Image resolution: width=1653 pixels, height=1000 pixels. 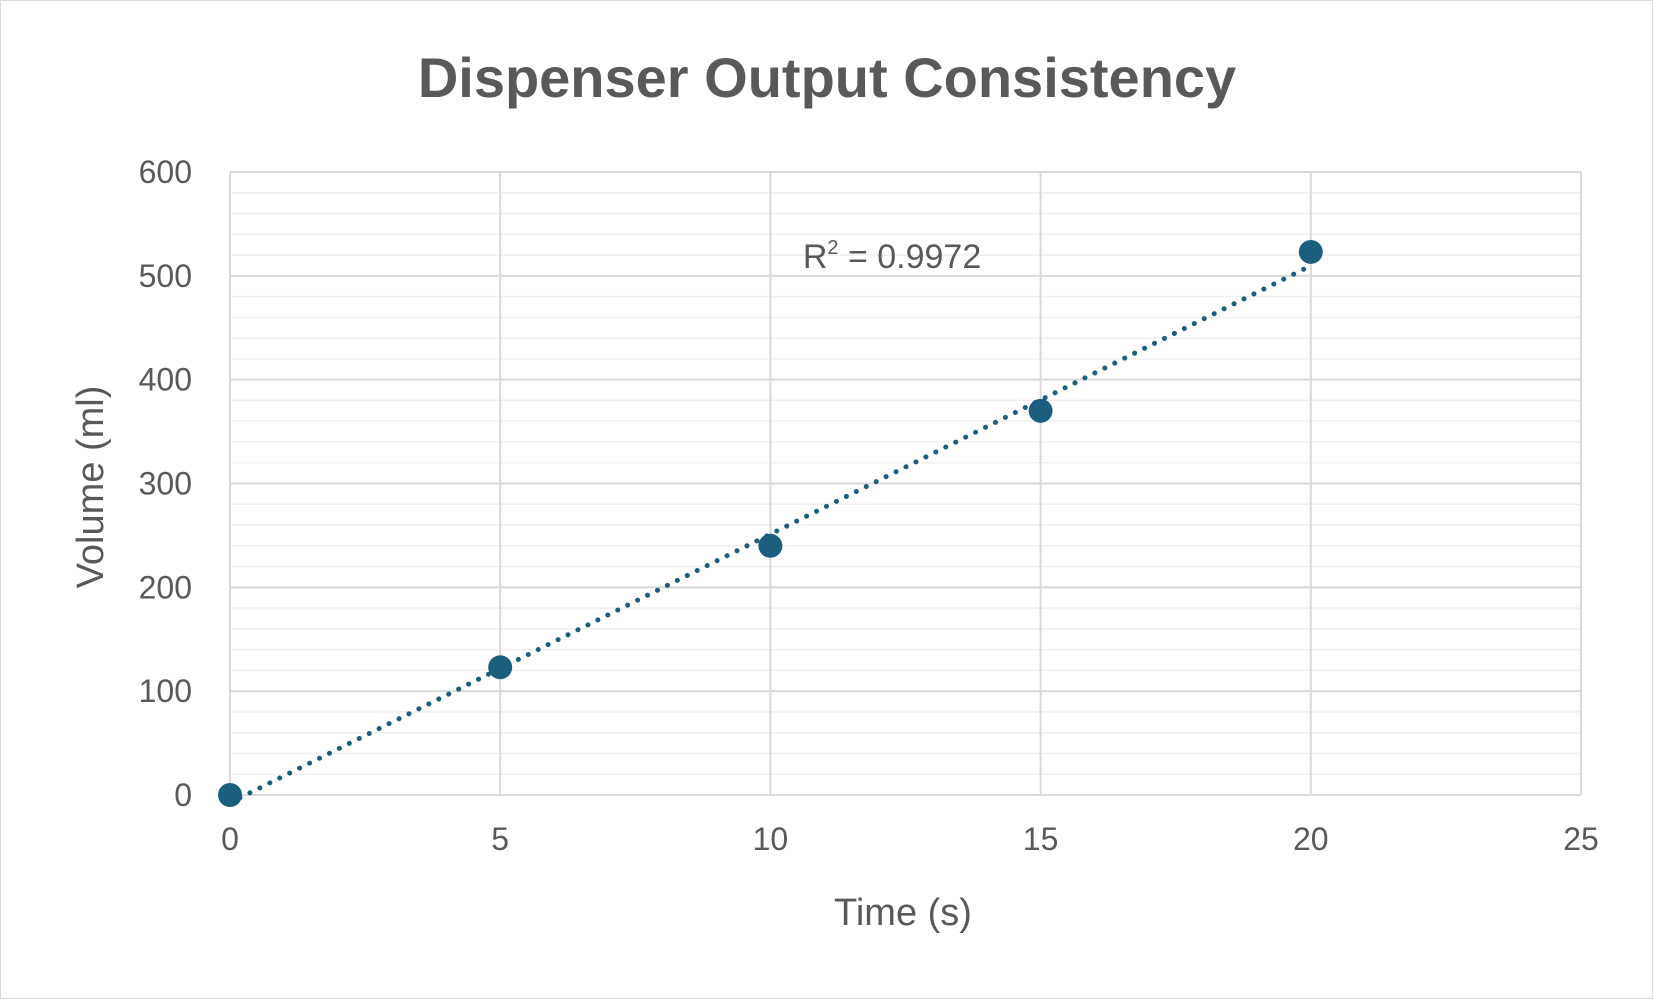 I want to click on x-tick-label: 10, so click(x=771, y=839).